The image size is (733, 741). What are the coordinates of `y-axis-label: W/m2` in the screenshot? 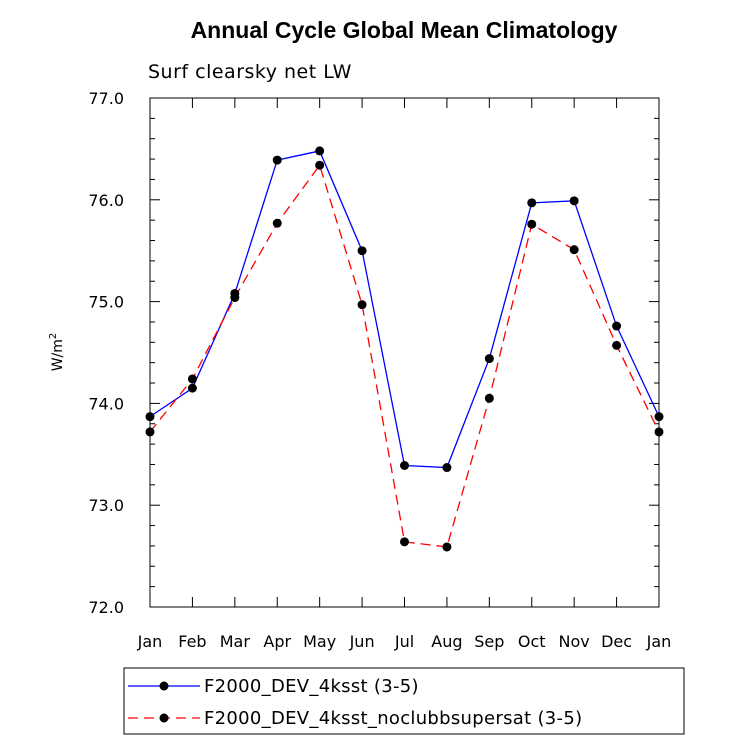 It's located at (57, 352).